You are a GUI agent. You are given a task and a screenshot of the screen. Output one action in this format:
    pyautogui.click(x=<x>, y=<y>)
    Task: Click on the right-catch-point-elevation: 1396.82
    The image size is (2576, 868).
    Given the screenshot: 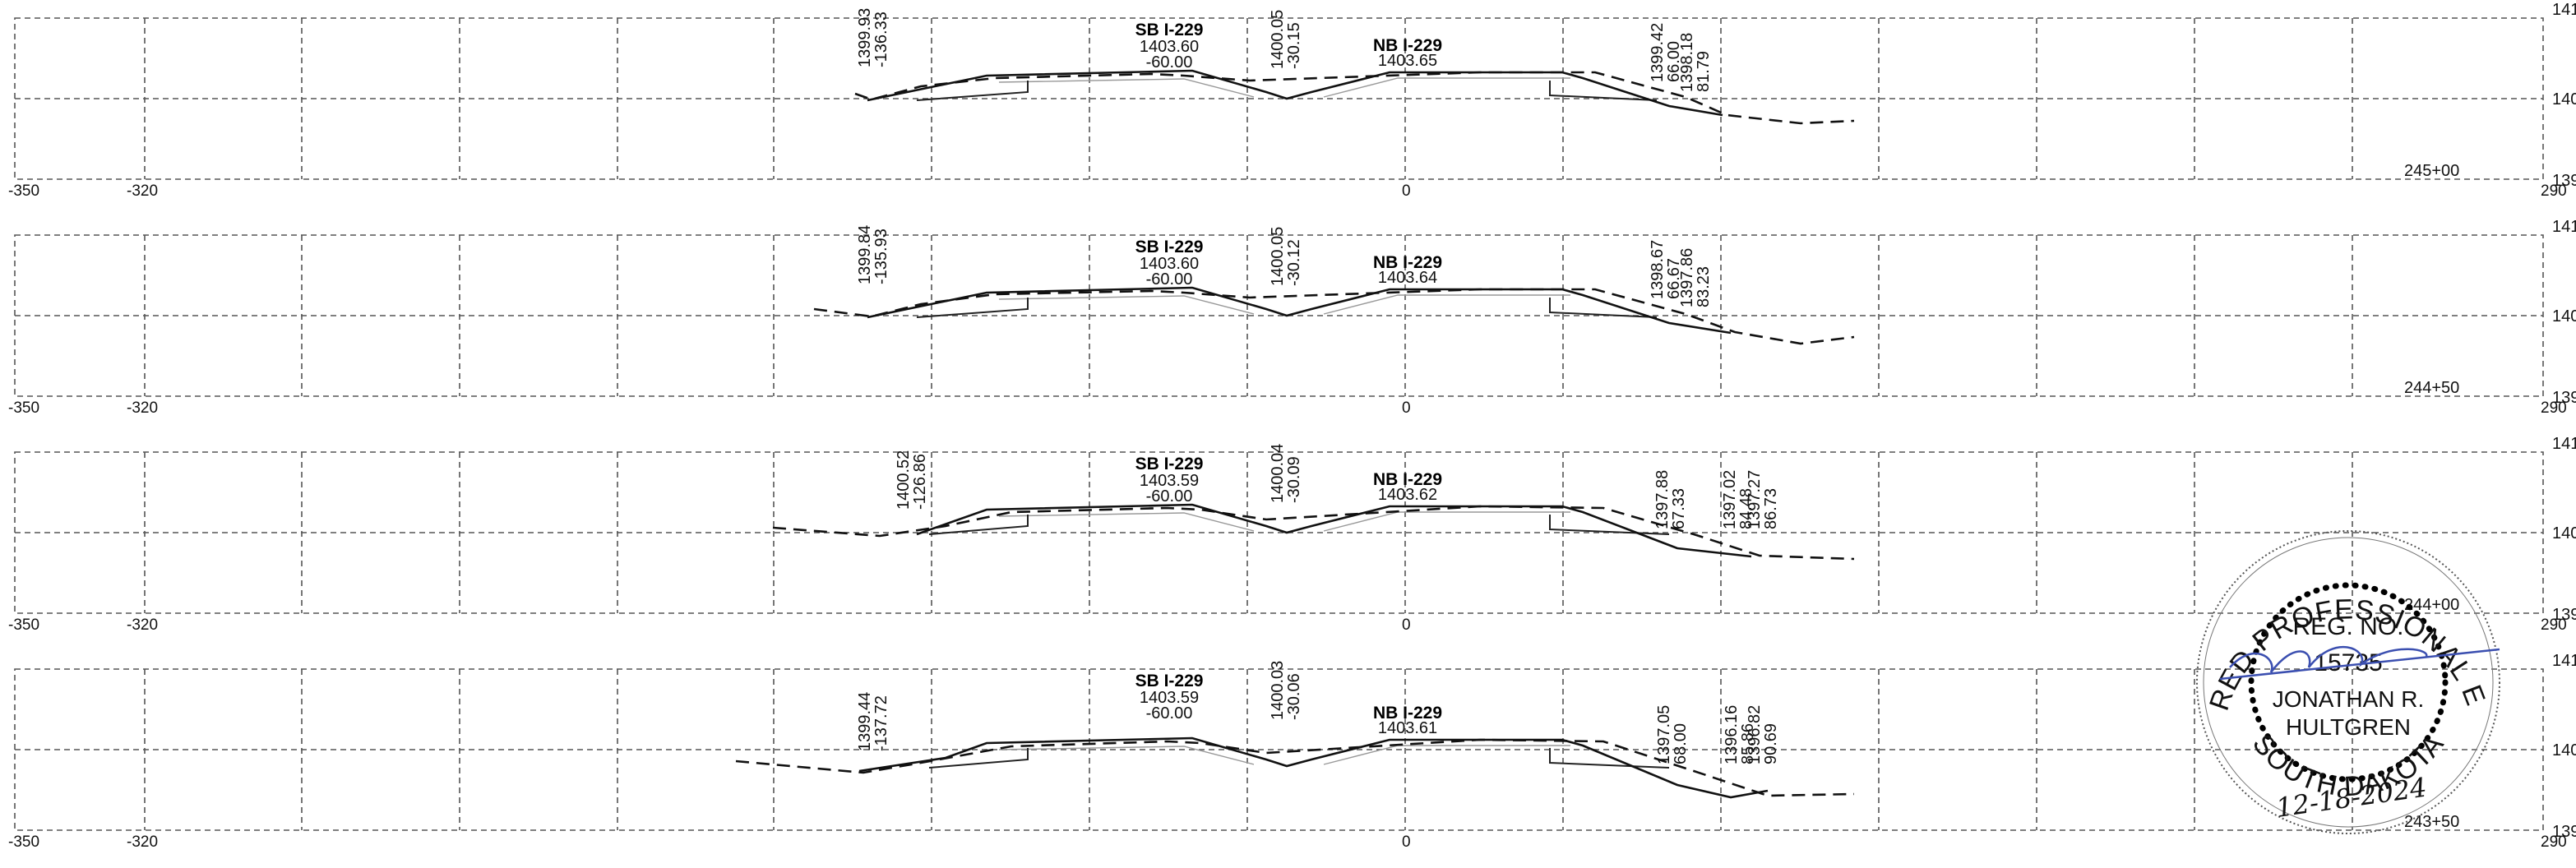 What is the action you would take?
    pyautogui.click(x=1755, y=735)
    